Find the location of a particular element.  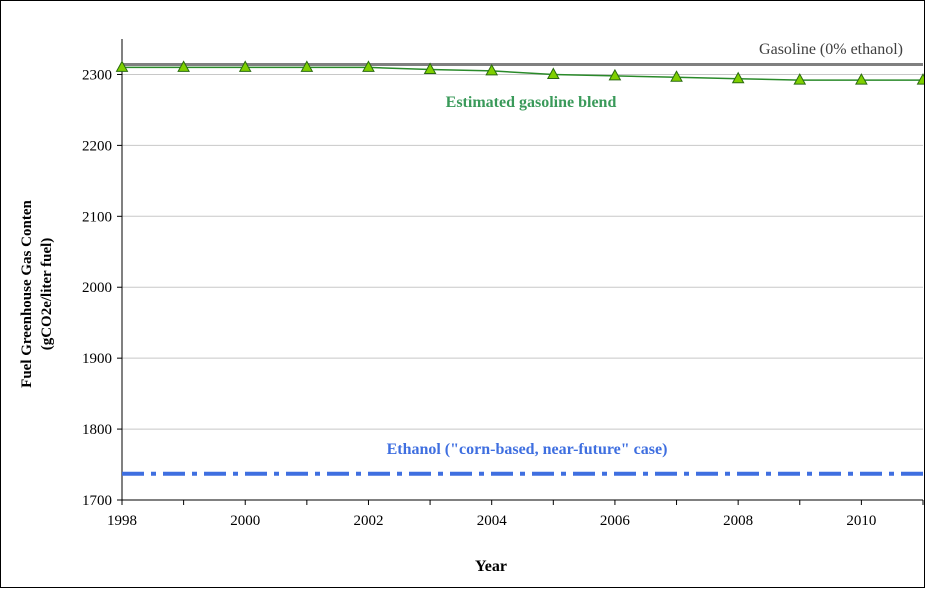

y-axis-title-line2: (gCO2e/liter fuel) is located at coordinates (47, 294).